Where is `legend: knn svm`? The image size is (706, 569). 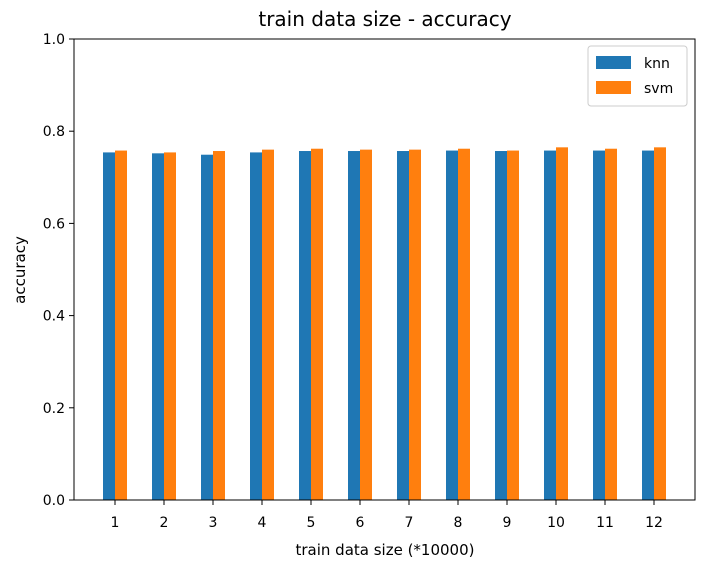 legend: knn svm is located at coordinates (637, 76).